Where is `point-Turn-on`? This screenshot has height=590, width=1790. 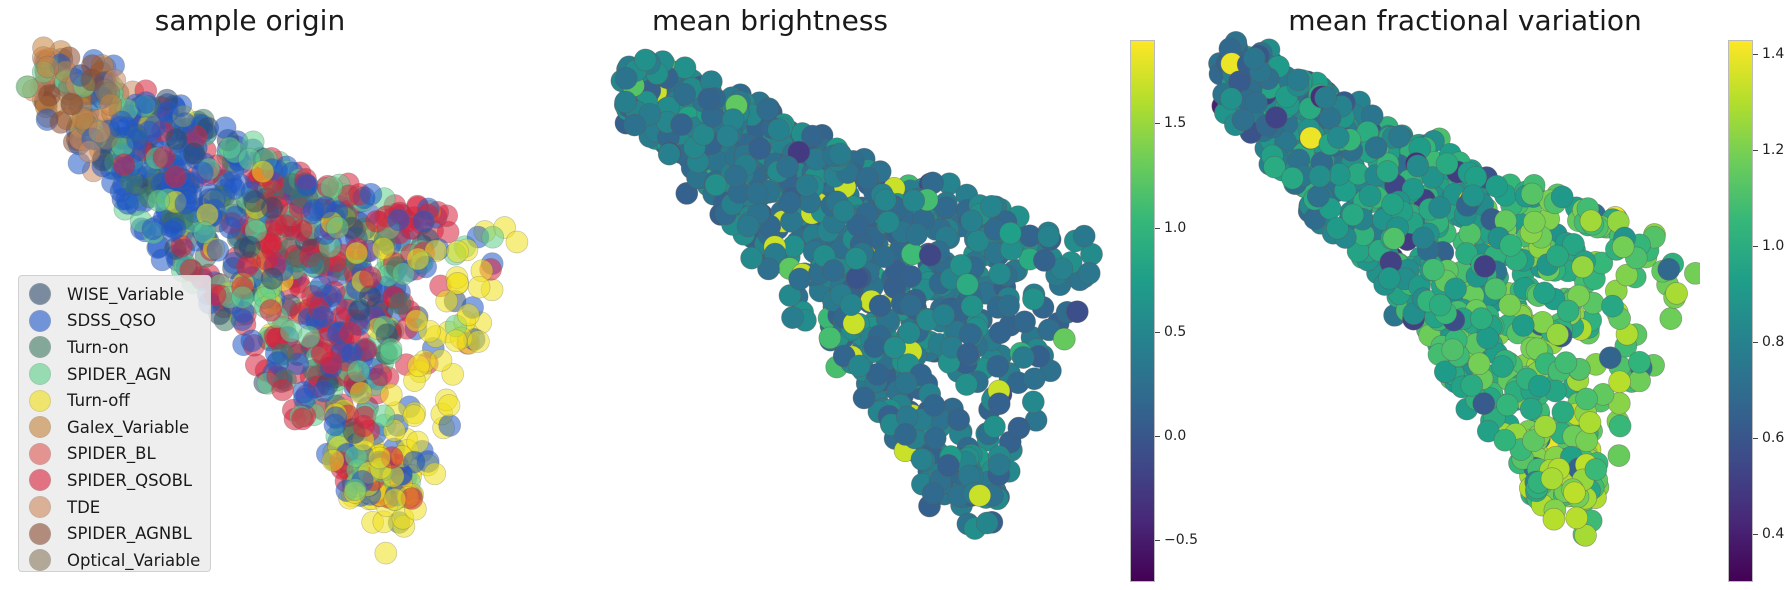 point-Turn-on is located at coordinates (400, 303).